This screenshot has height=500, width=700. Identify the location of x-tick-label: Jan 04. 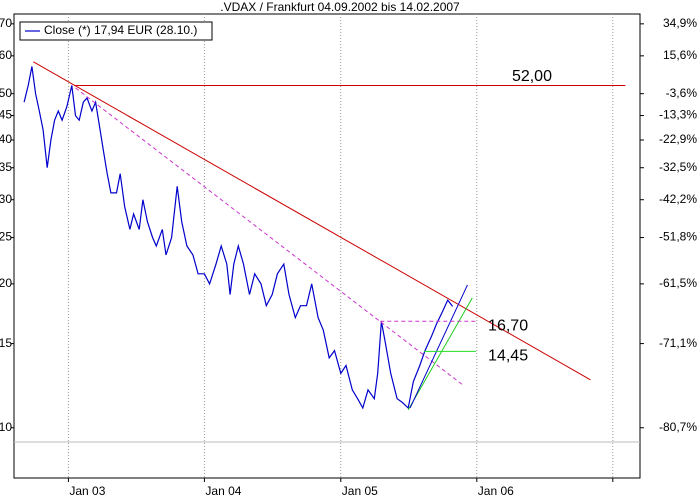
(223, 491).